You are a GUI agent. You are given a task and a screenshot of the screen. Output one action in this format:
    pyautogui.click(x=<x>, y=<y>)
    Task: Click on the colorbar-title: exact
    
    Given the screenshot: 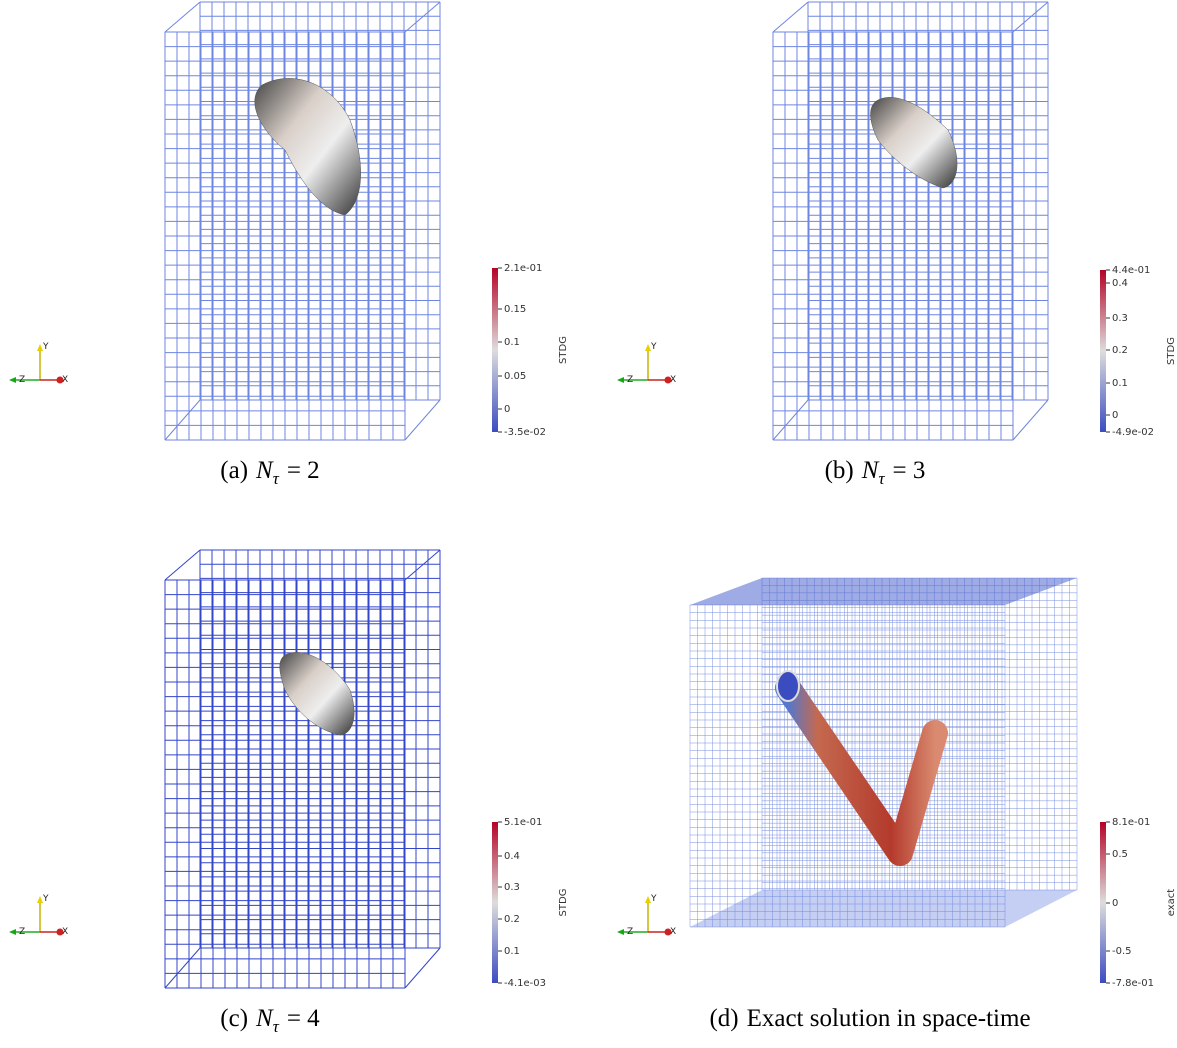 What is the action you would take?
    pyautogui.click(x=1171, y=903)
    